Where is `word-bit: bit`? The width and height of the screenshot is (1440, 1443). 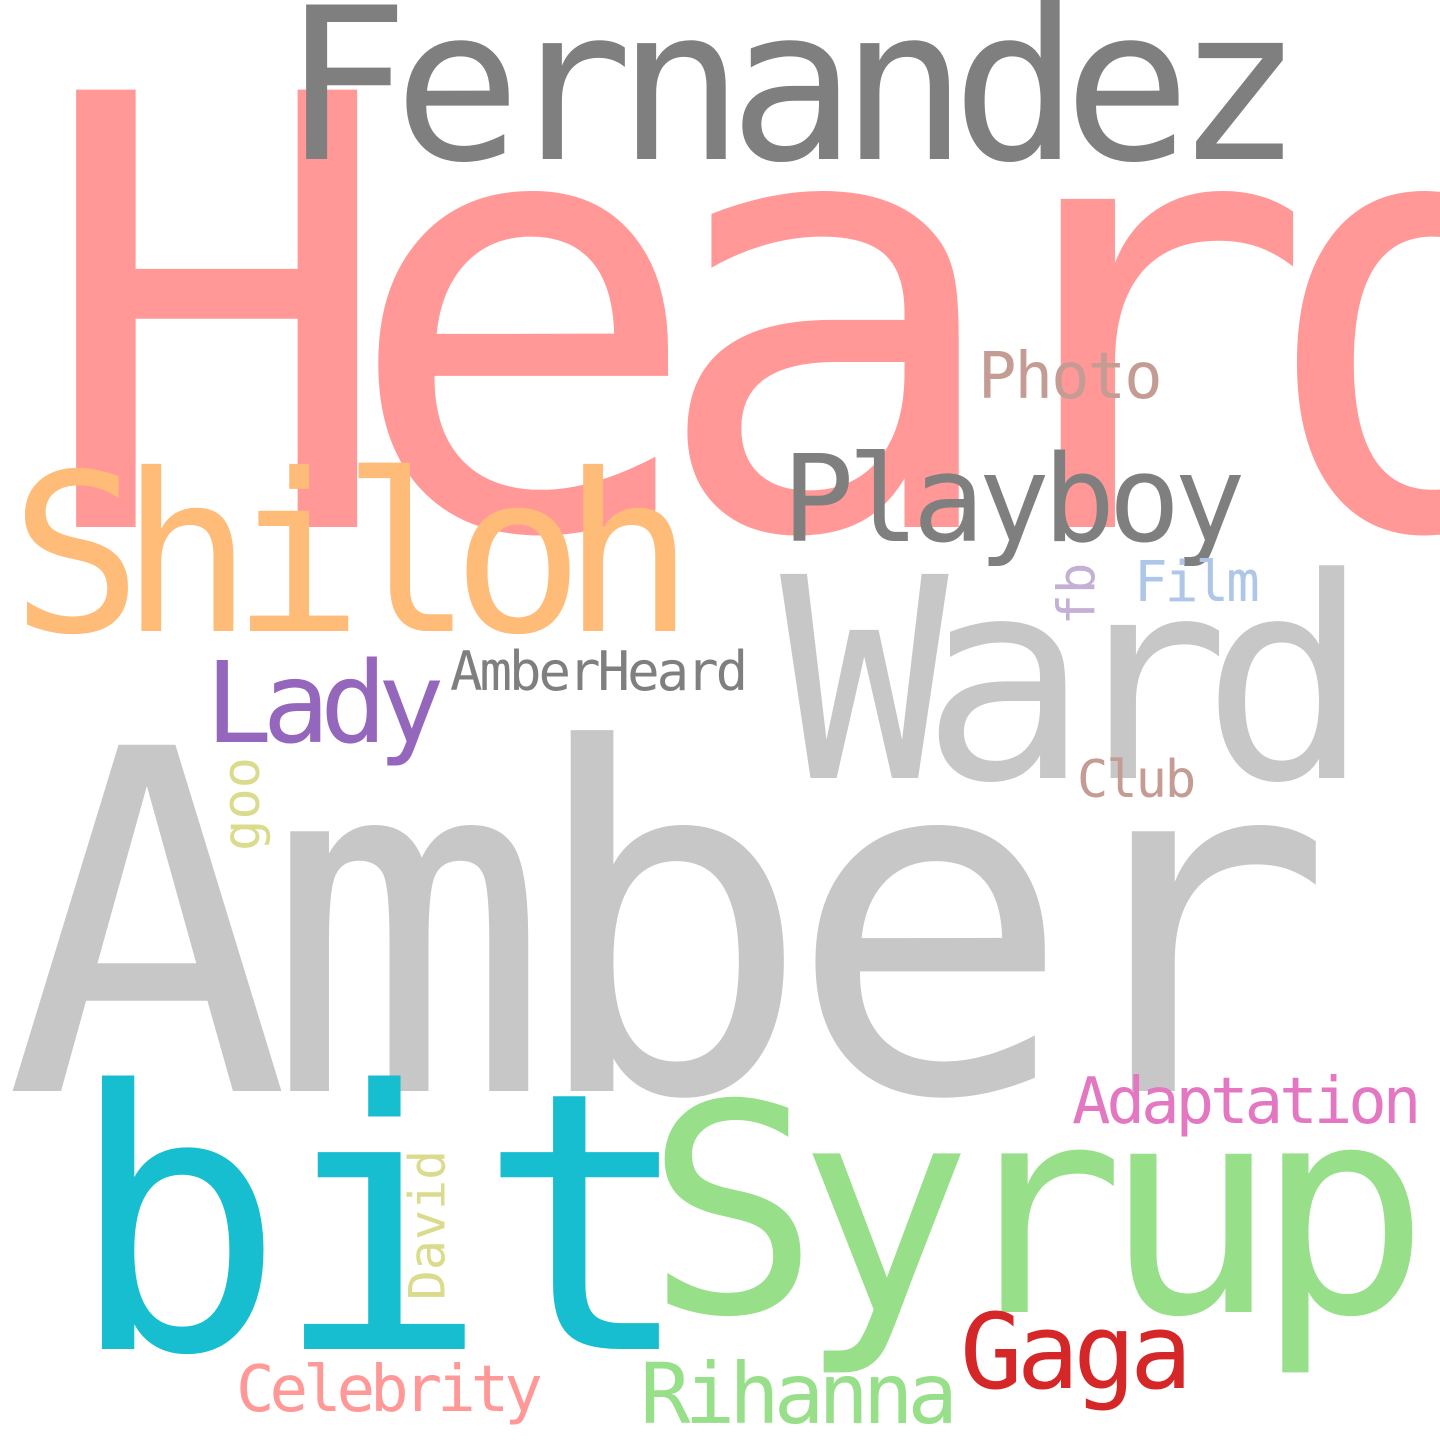
word-bit: bit is located at coordinates (381, 1224).